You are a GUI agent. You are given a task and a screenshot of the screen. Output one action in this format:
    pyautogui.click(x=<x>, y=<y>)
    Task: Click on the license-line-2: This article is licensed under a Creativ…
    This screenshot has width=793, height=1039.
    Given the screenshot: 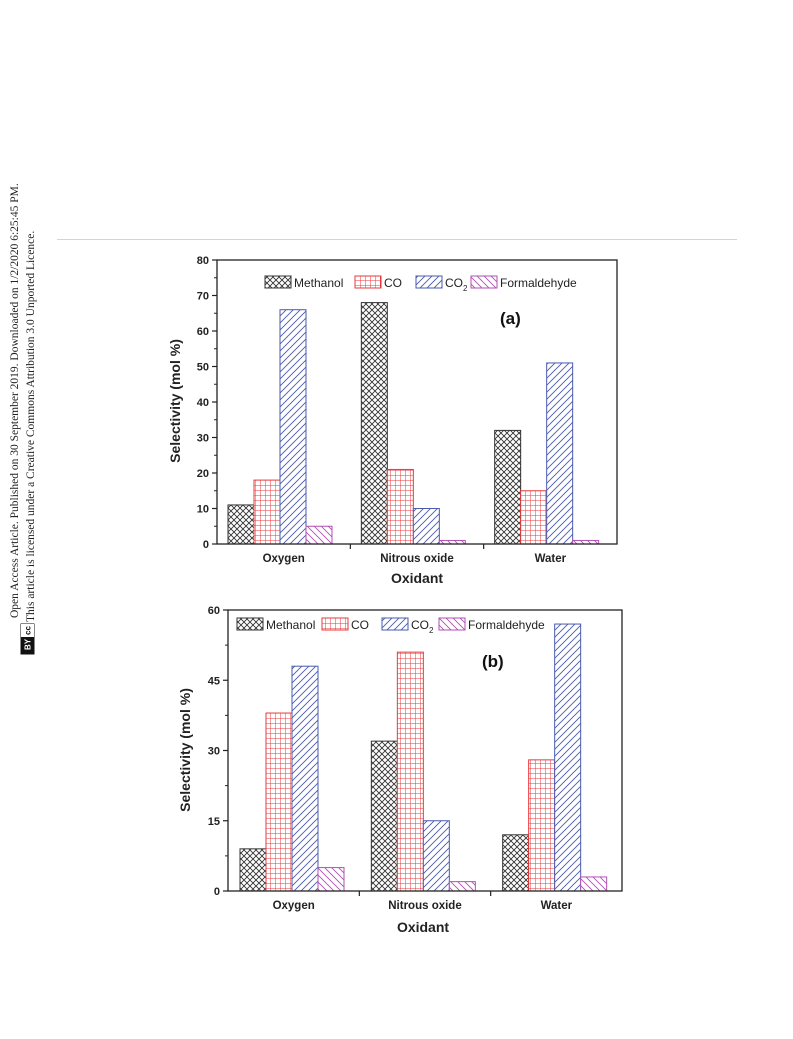 What is the action you would take?
    pyautogui.click(x=31, y=426)
    